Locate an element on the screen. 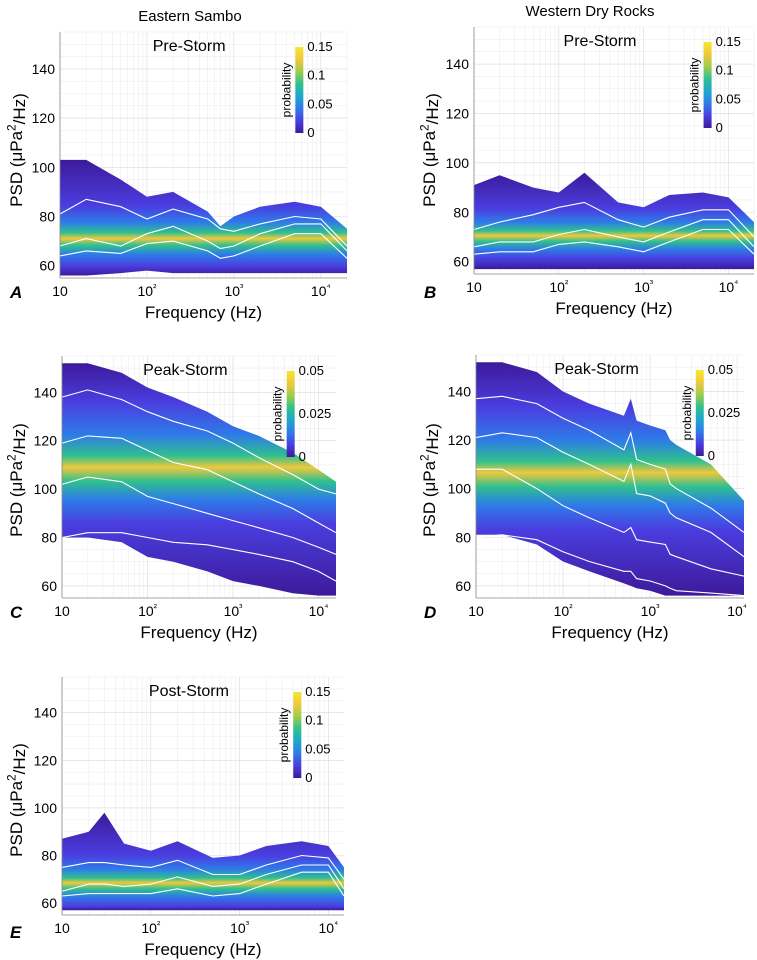 The width and height of the screenshot is (757, 960). percentile-line-upper-mid is located at coordinates (610, 495).